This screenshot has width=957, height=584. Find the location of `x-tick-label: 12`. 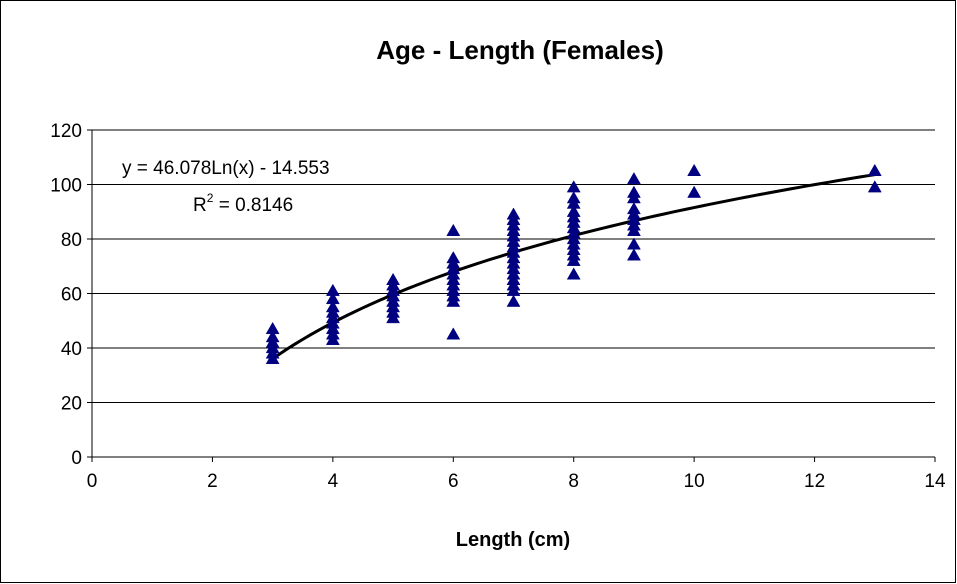

x-tick-label: 12 is located at coordinates (814, 481).